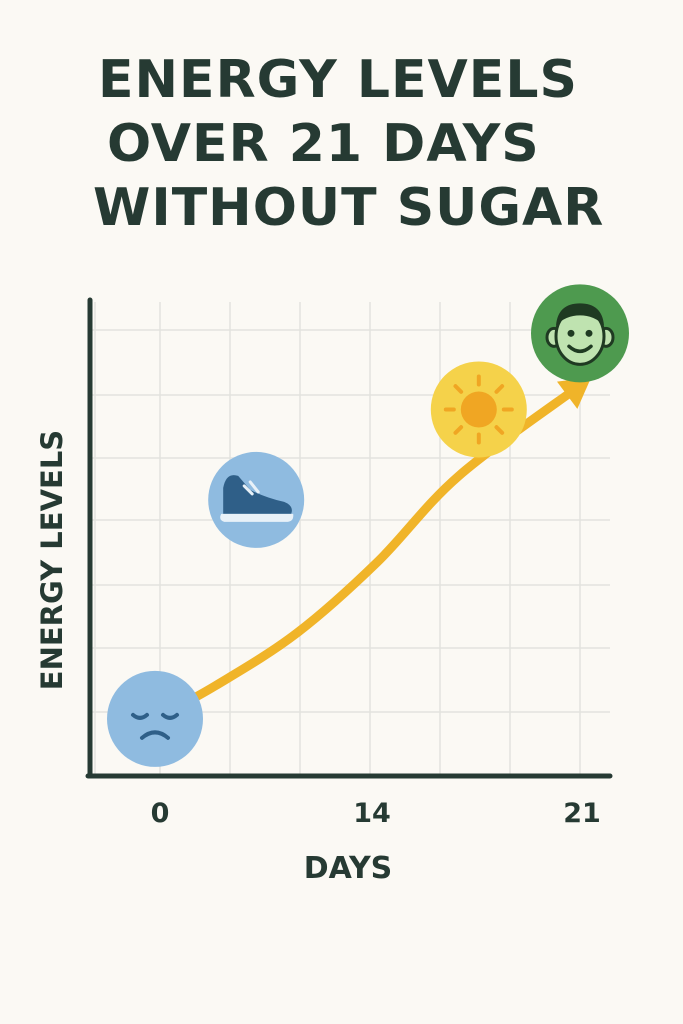  What do you see at coordinates (160, 813) in the screenshot?
I see `x-tick-label: 0` at bounding box center [160, 813].